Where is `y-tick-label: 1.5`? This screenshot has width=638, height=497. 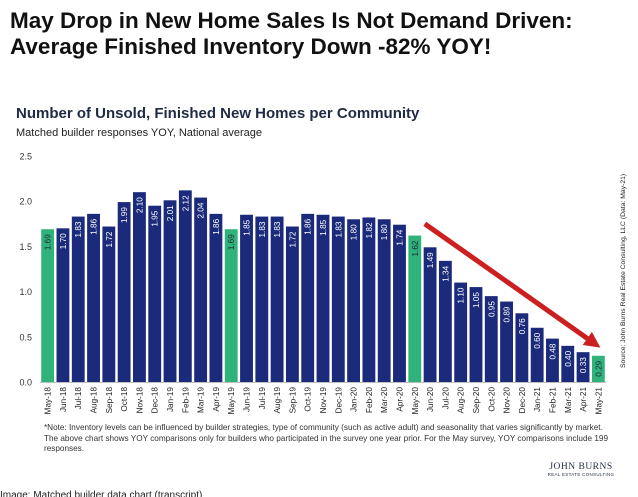 y-tick-label: 1.5 is located at coordinates (25, 247).